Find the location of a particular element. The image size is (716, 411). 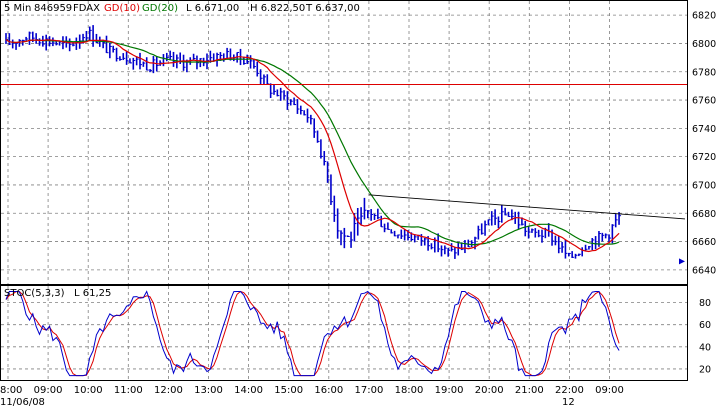

x-tick-label: 21:00 is located at coordinates (529, 390).